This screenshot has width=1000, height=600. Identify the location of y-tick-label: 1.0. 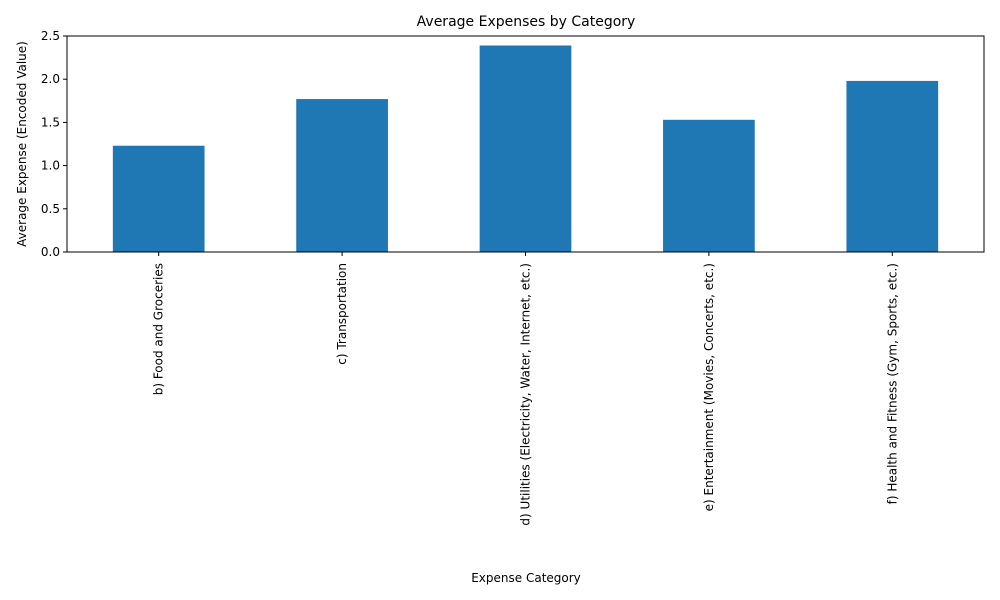
(50, 166).